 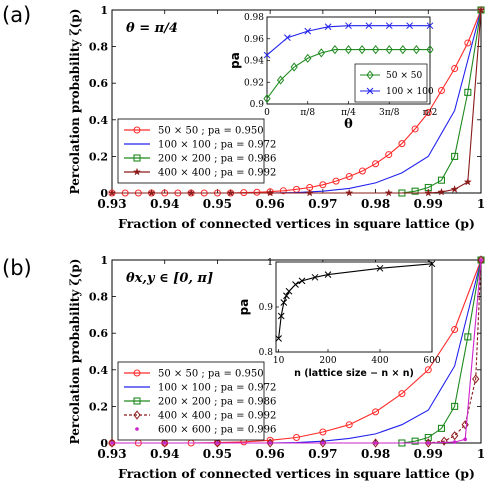 What do you see at coordinates (254, 40) in the screenshot?
I see `inset-y-tick-label: 0.96` at bounding box center [254, 40].